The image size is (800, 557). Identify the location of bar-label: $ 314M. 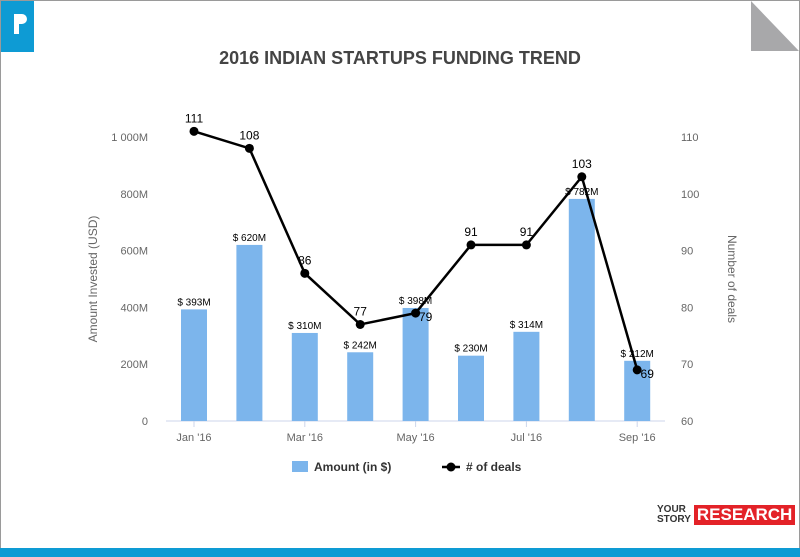
(526, 325).